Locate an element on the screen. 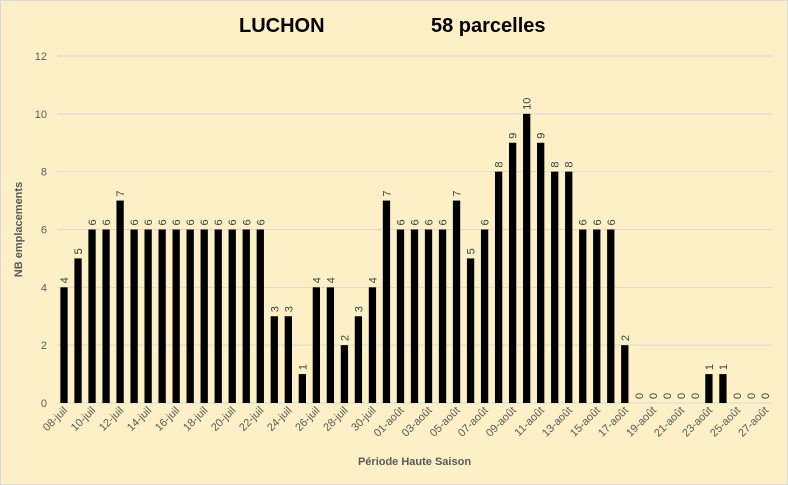 The height and width of the screenshot is (485, 788). x-tick-label: 16-juil is located at coordinates (167, 419).